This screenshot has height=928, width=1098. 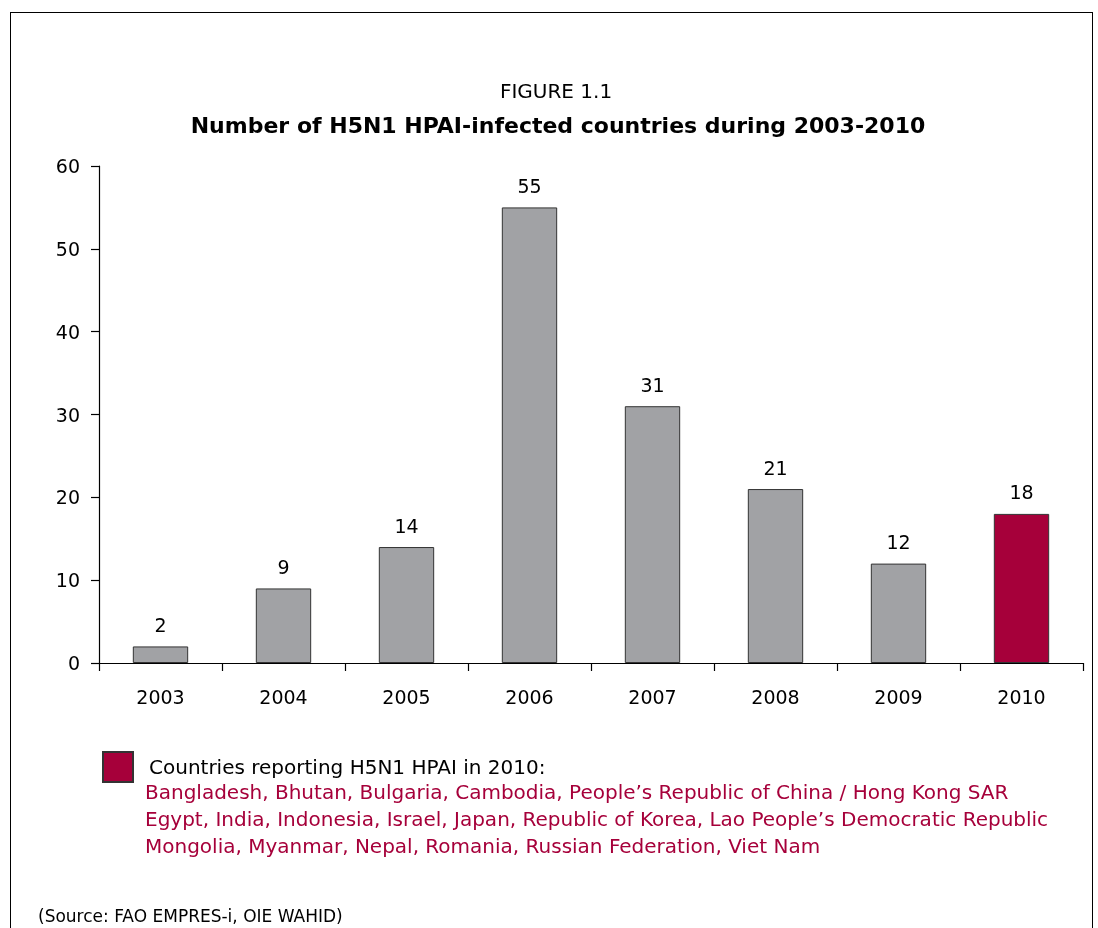 What do you see at coordinates (529, 696) in the screenshot?
I see `x-tick-label: 2006` at bounding box center [529, 696].